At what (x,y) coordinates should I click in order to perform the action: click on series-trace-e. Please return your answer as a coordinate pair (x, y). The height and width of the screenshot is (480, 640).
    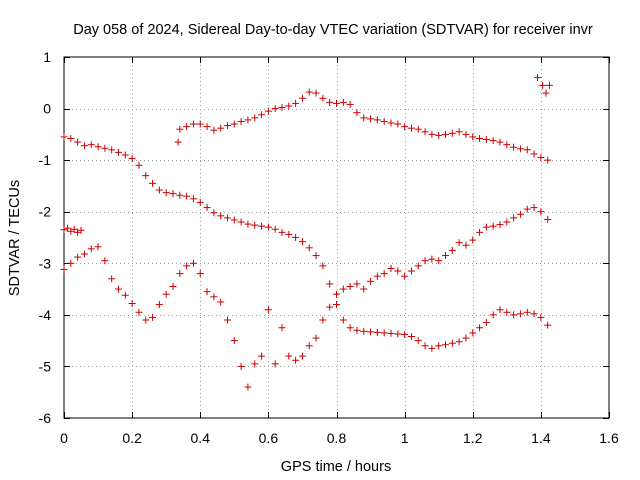
    Looking at the image, I should click on (543, 85).